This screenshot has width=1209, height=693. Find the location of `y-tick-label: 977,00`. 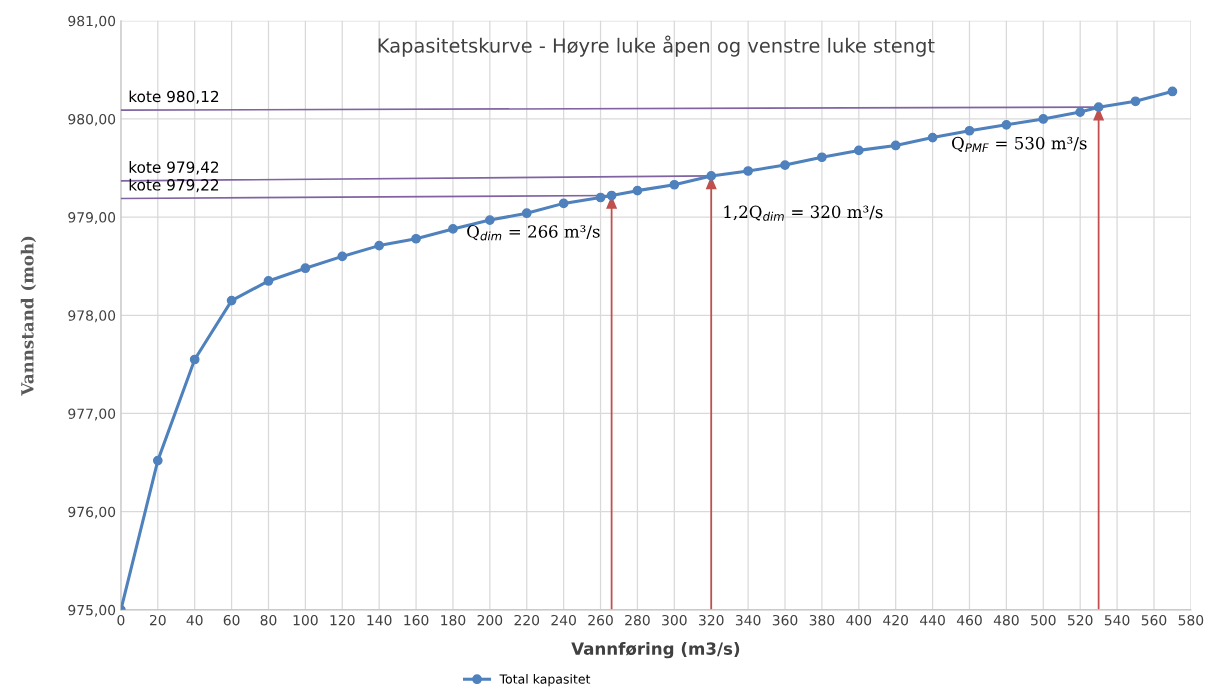

y-tick-label: 977,00 is located at coordinates (92, 414).